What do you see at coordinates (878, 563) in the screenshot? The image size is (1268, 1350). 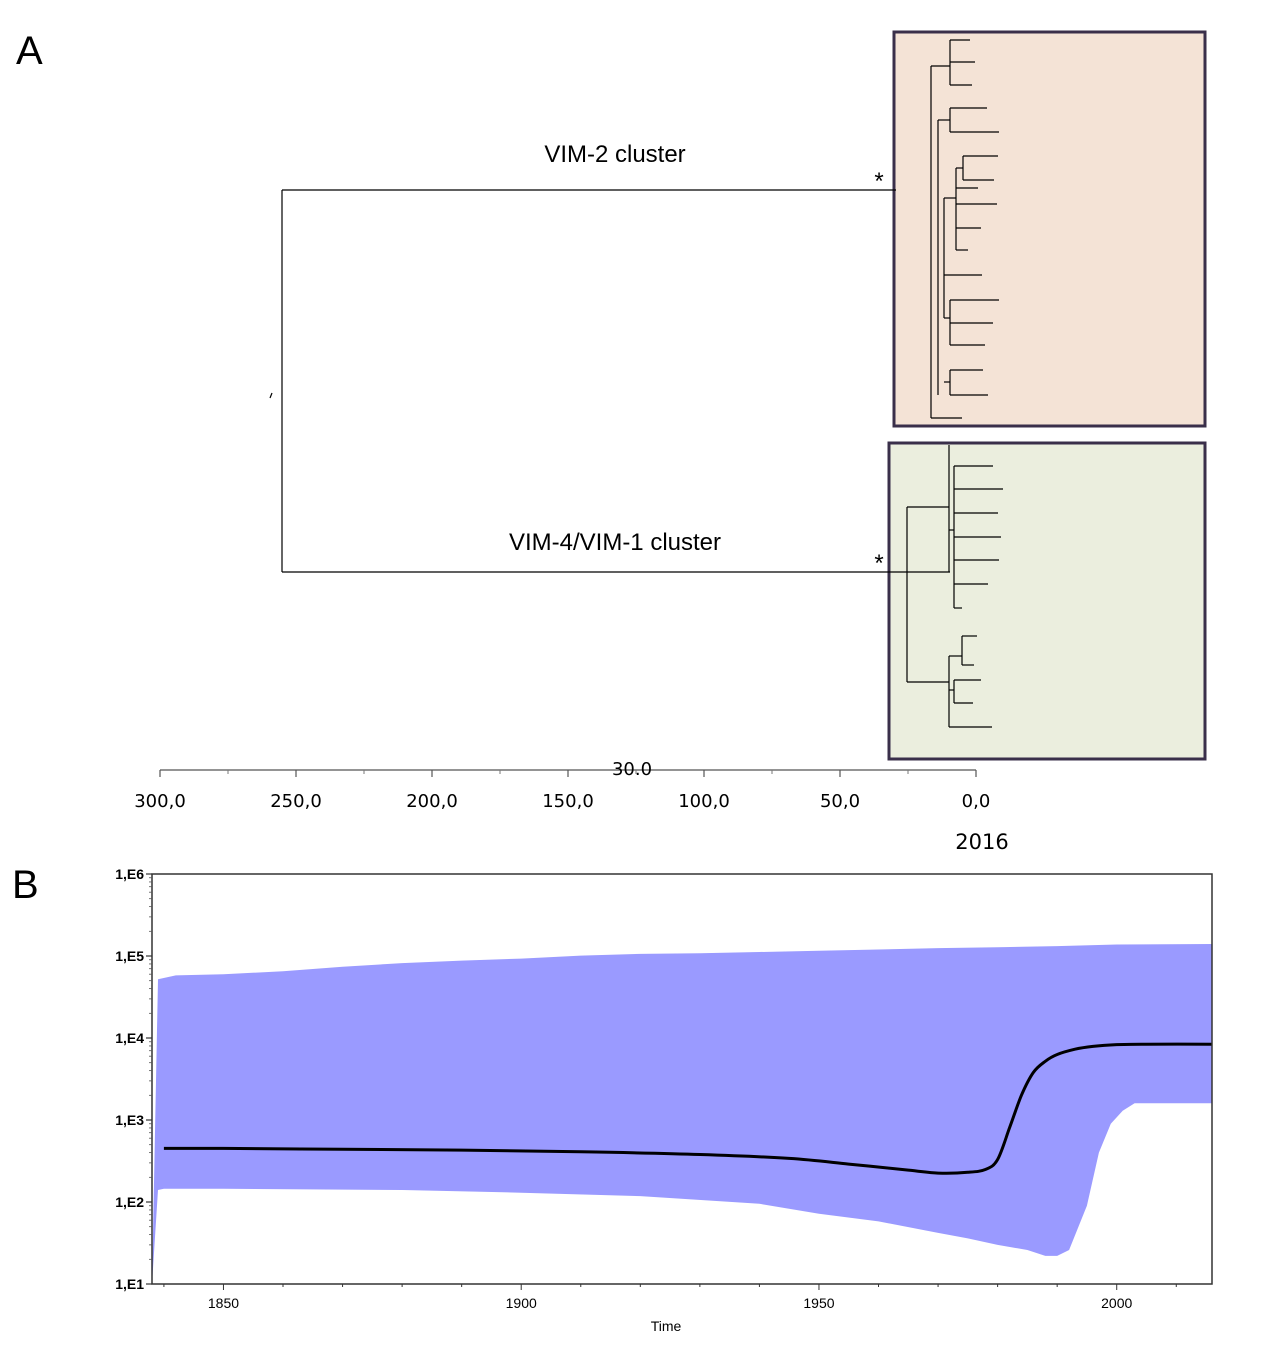 I see `vim4-support-marker: *` at bounding box center [878, 563].